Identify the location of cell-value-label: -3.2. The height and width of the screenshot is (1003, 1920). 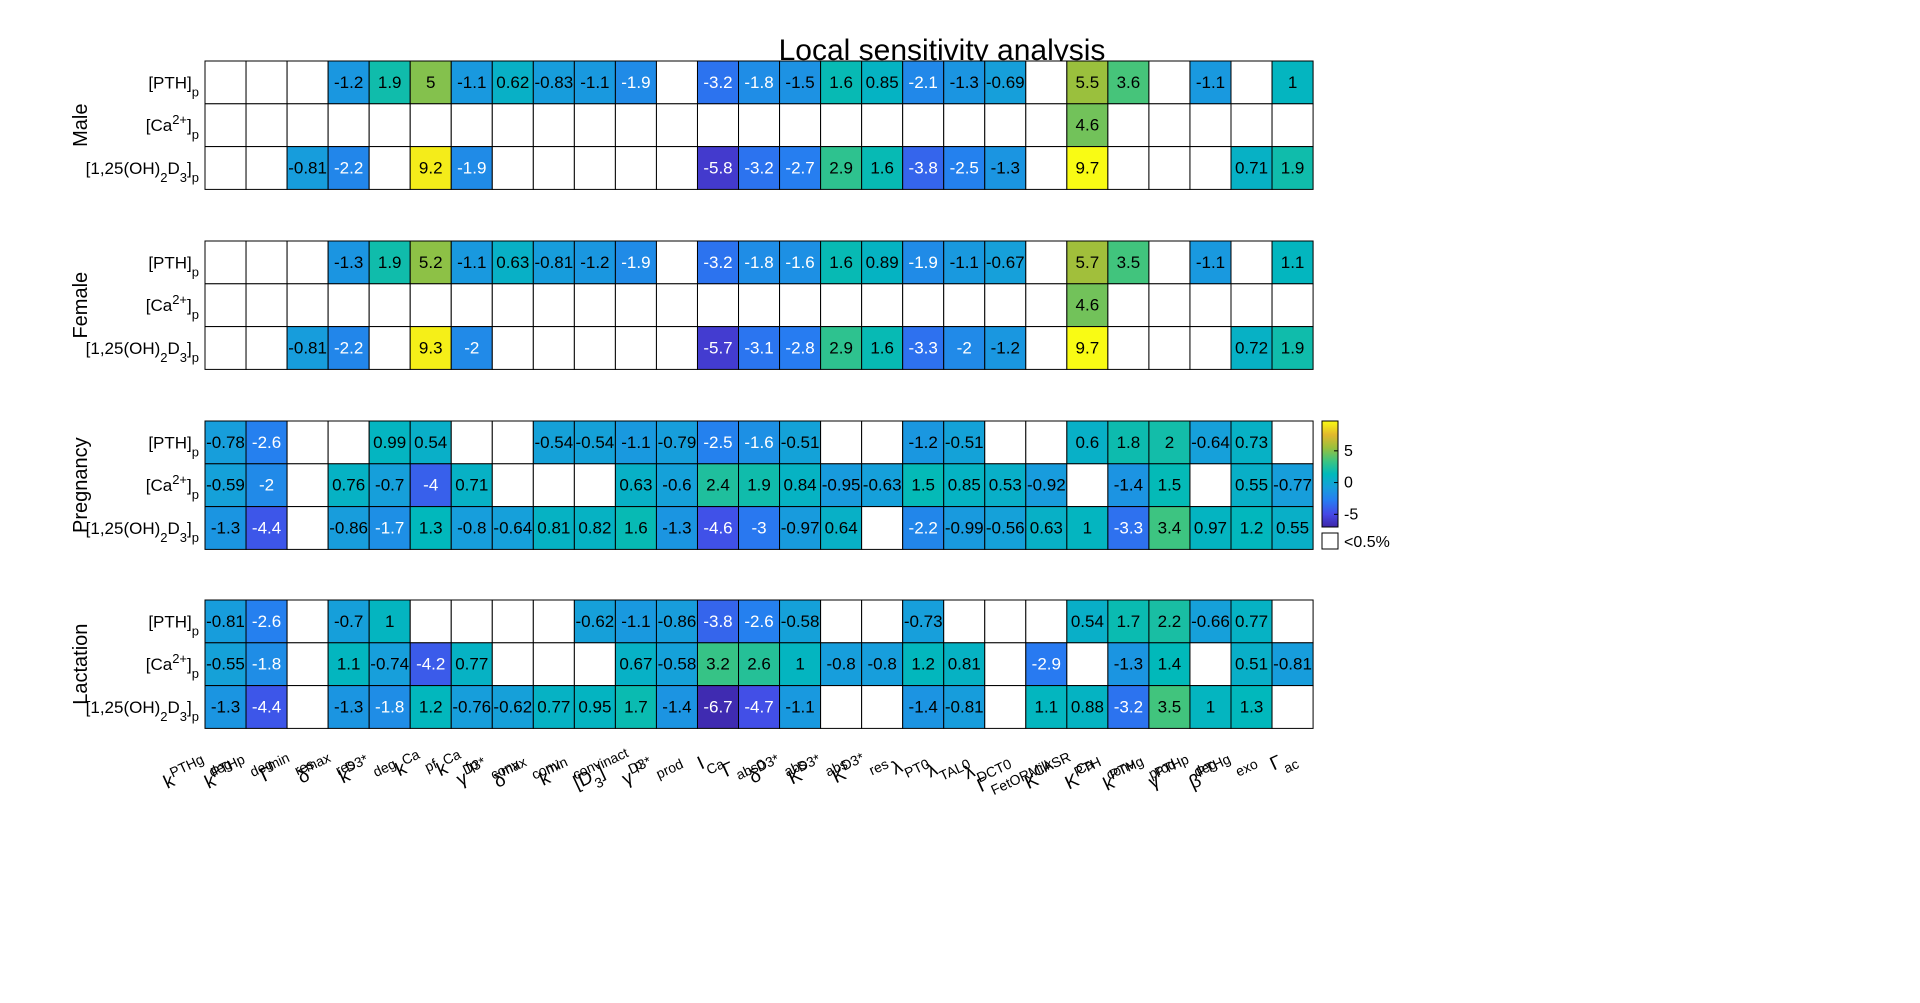
(717, 82).